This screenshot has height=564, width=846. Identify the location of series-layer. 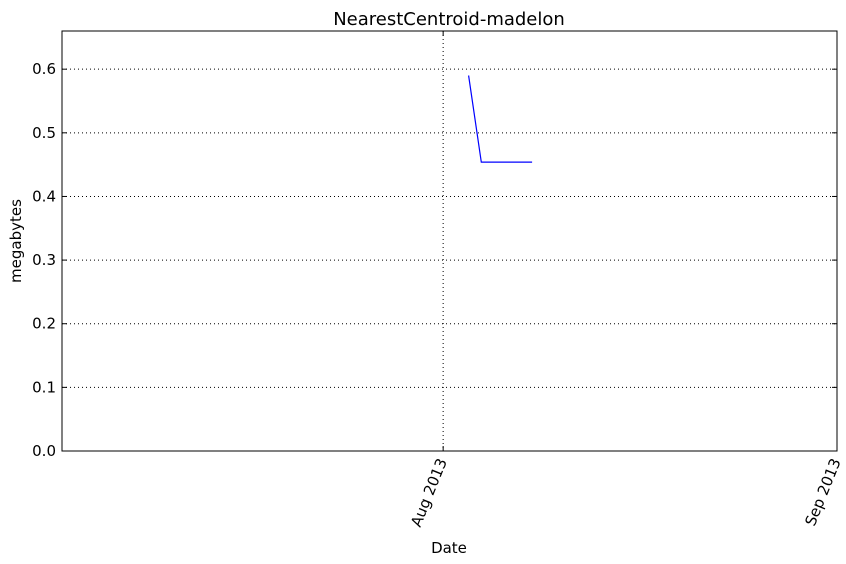
(500, 119).